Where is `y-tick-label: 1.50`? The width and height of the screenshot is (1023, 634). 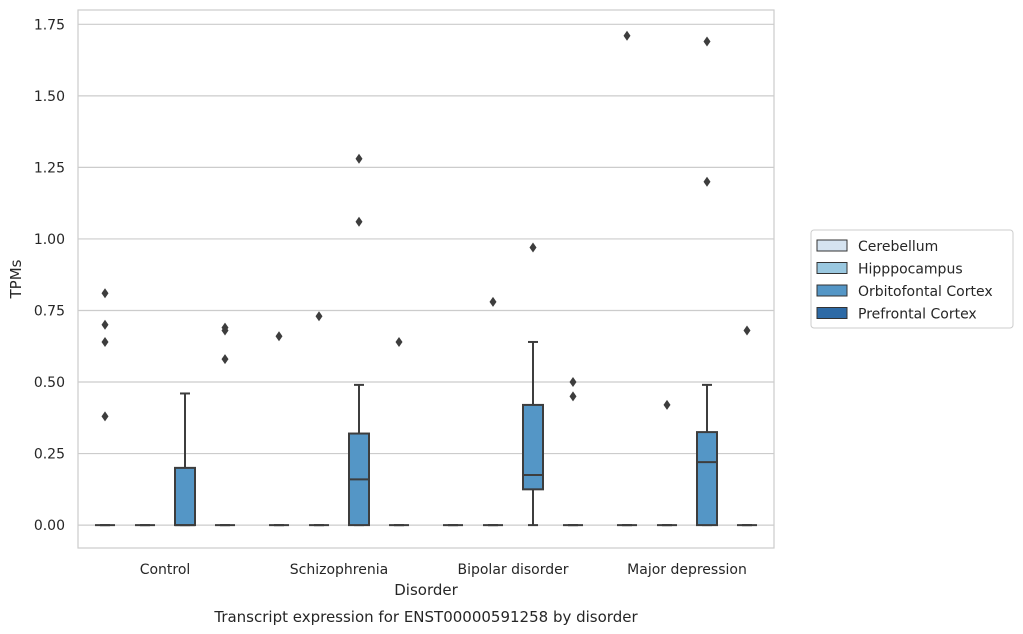
y-tick-label: 1.50 is located at coordinates (49, 97).